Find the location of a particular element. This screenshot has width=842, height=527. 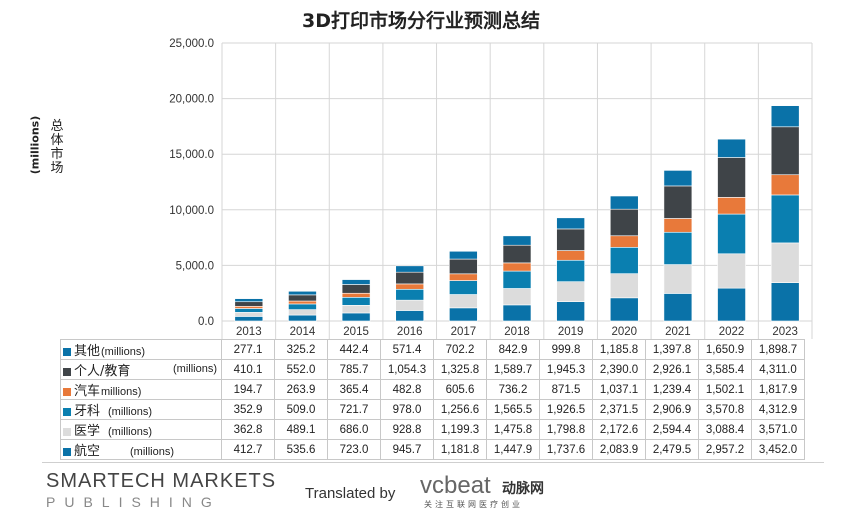

table-cell: 1,798.8 is located at coordinates (566, 429).